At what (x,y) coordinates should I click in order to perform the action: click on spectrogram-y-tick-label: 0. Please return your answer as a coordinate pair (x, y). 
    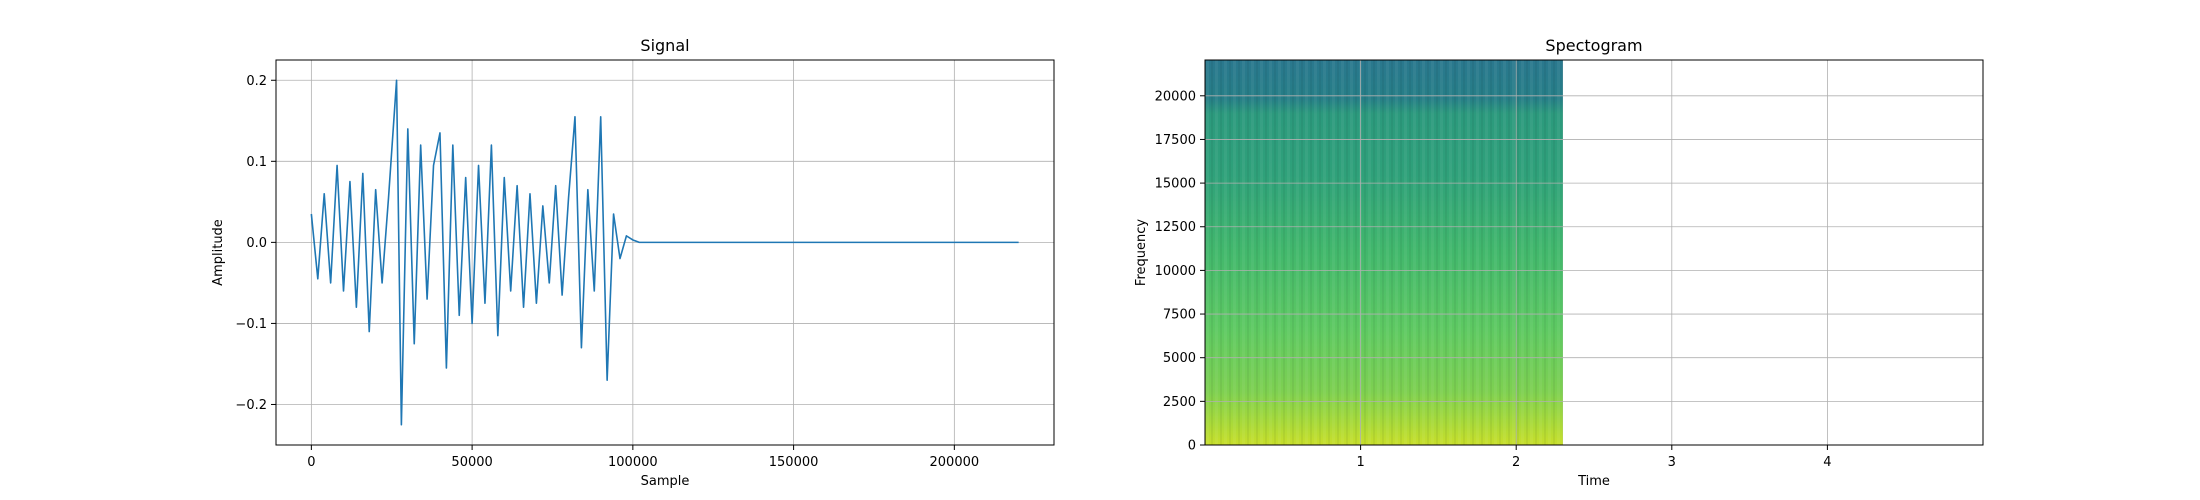
    Looking at the image, I should click on (1192, 446).